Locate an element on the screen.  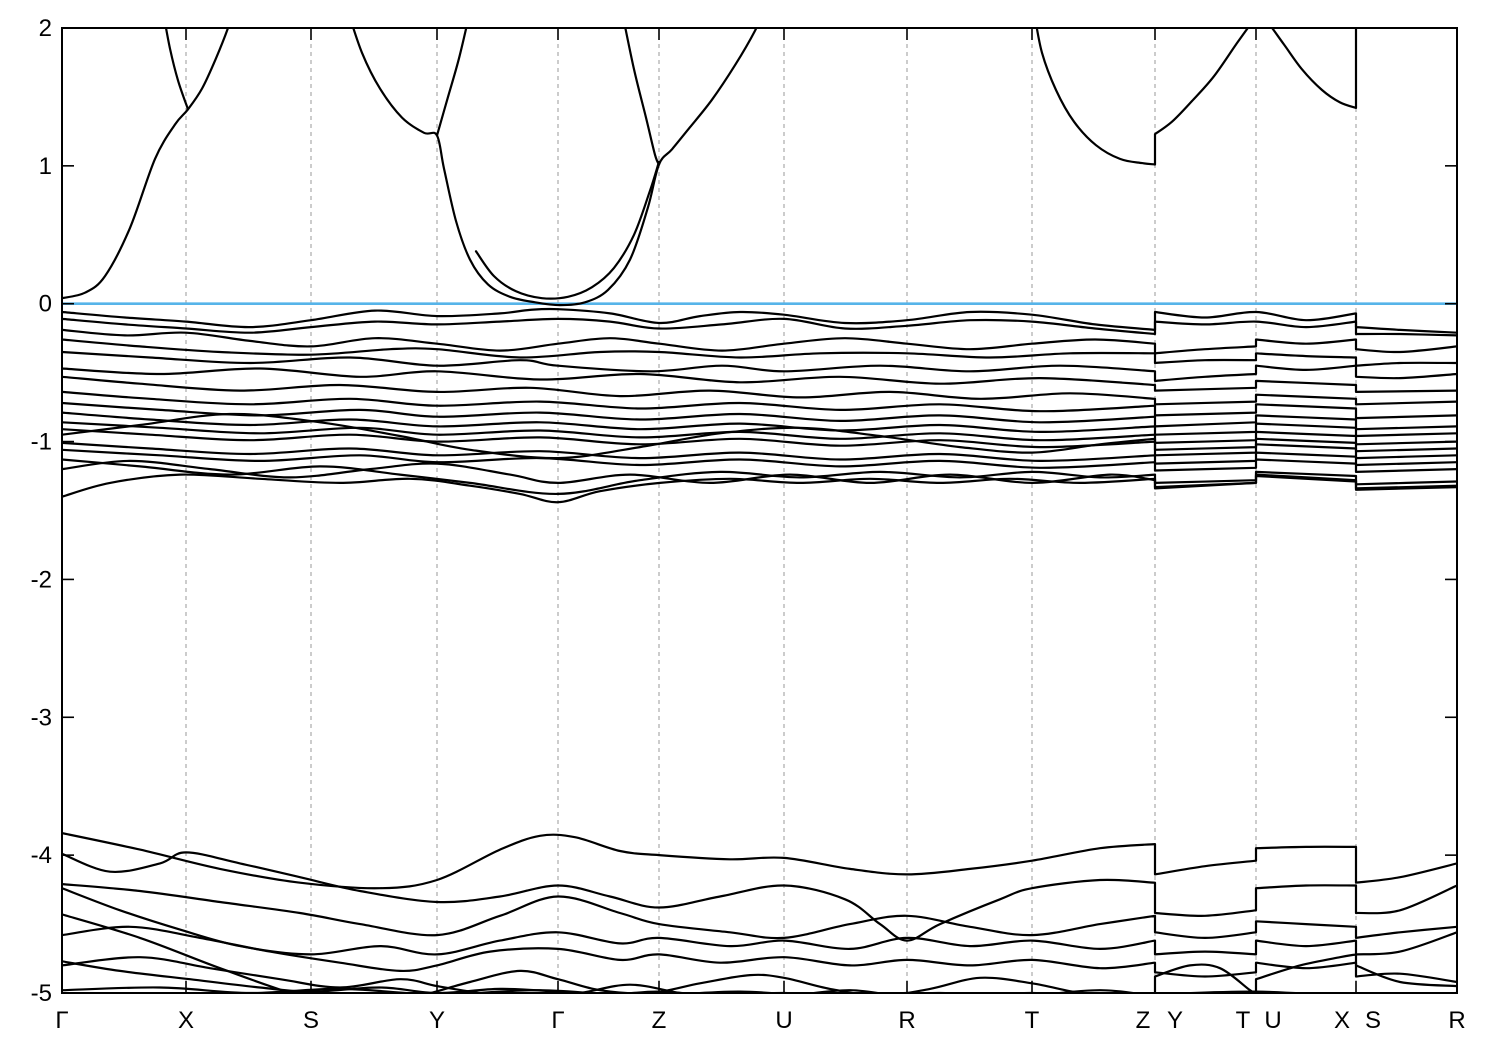
y-tick-label: -5 is located at coordinates (41, 993).